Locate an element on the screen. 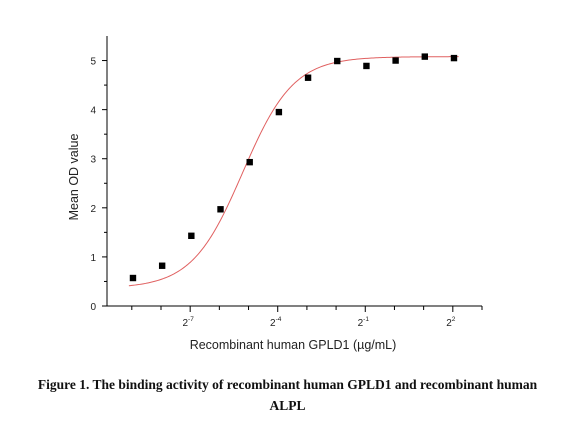  caption-line-2: ALPL is located at coordinates (287, 405).